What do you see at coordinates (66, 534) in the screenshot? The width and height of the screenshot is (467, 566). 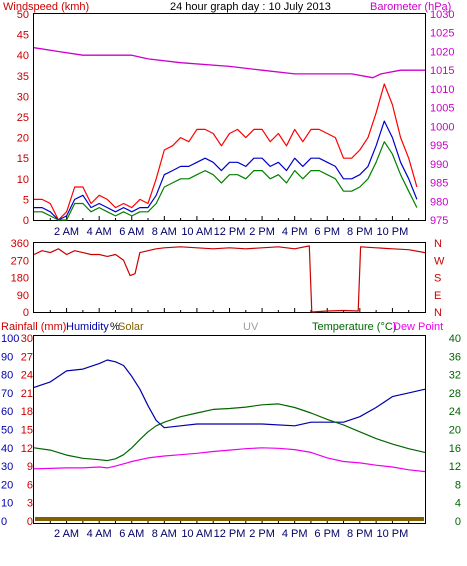 I see `temp-time-label: 2 AM` at bounding box center [66, 534].